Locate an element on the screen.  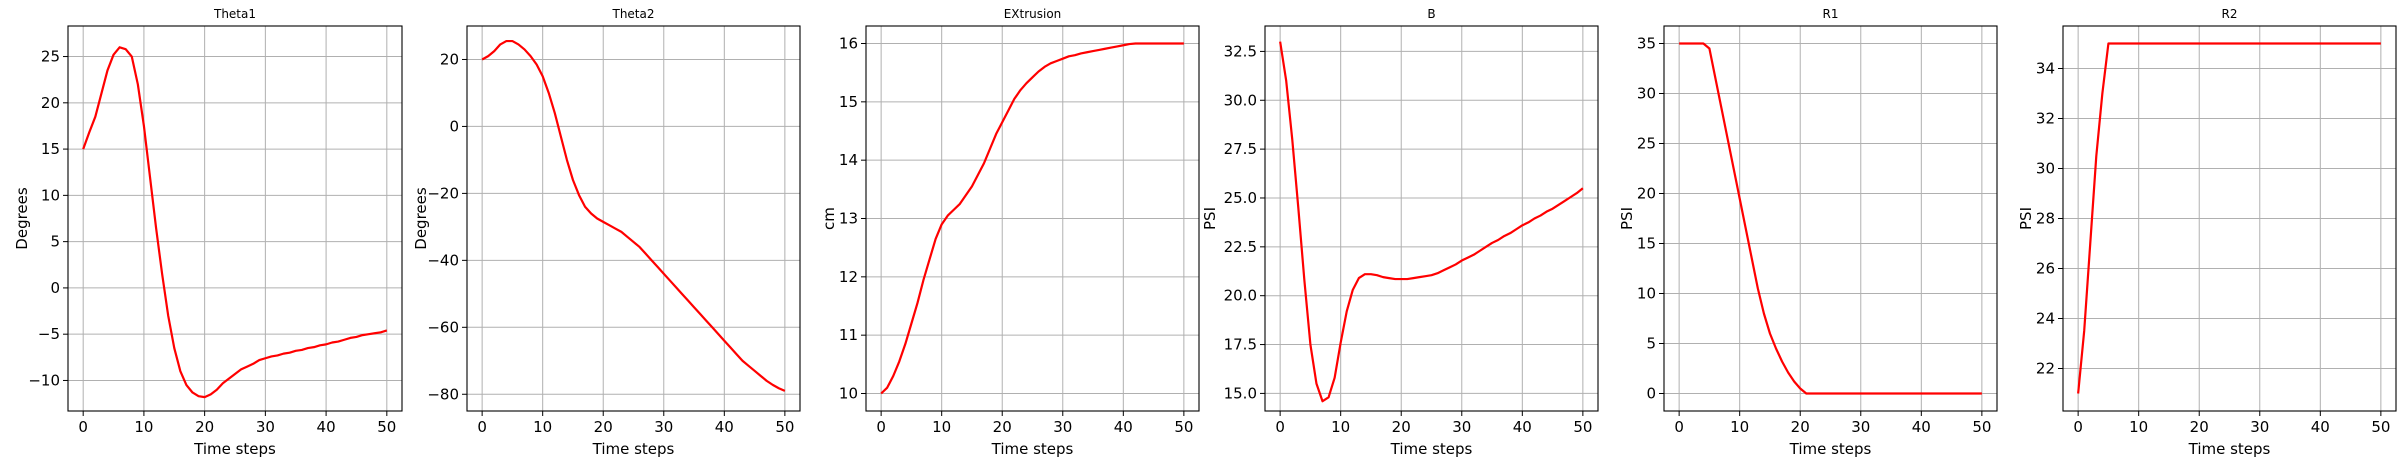
chart-title: B is located at coordinates (1431, 14).